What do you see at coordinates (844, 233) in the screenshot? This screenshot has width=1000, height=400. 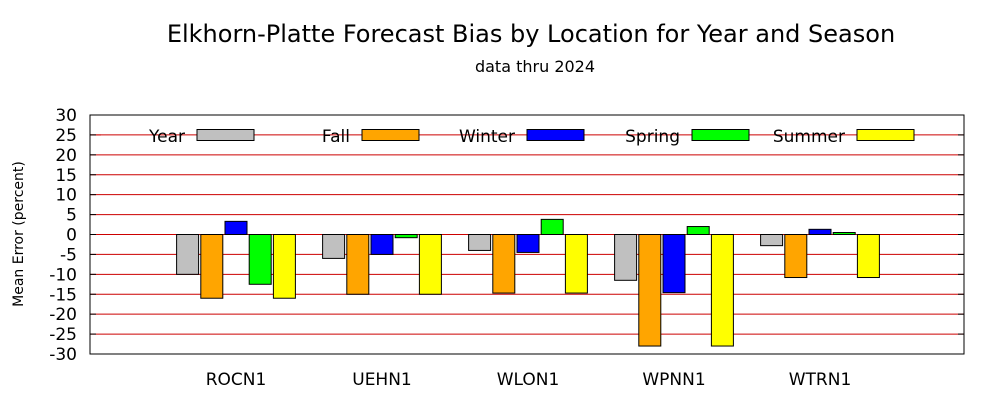 I see `bar-spring-wtrn1` at bounding box center [844, 233].